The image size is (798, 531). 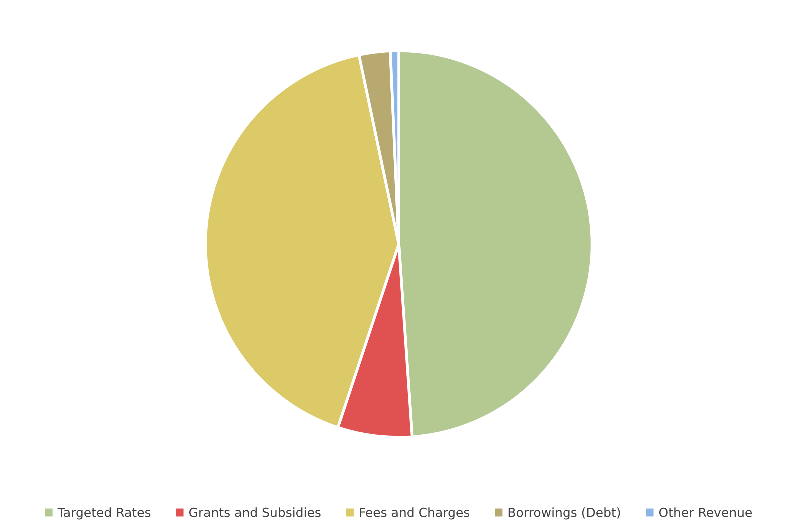 What do you see at coordinates (104, 514) in the screenshot?
I see `legend-label: Targeted Rates` at bounding box center [104, 514].